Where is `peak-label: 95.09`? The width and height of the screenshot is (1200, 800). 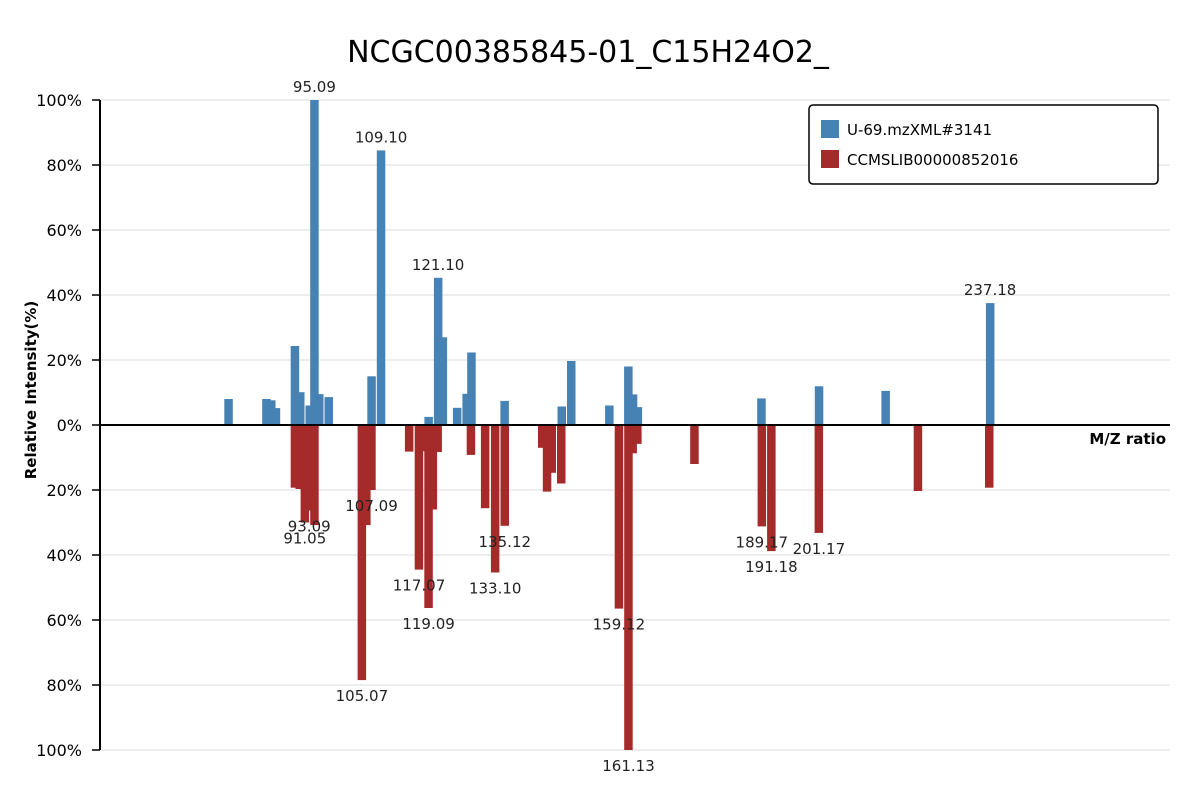
peak-label: 95.09 is located at coordinates (314, 87).